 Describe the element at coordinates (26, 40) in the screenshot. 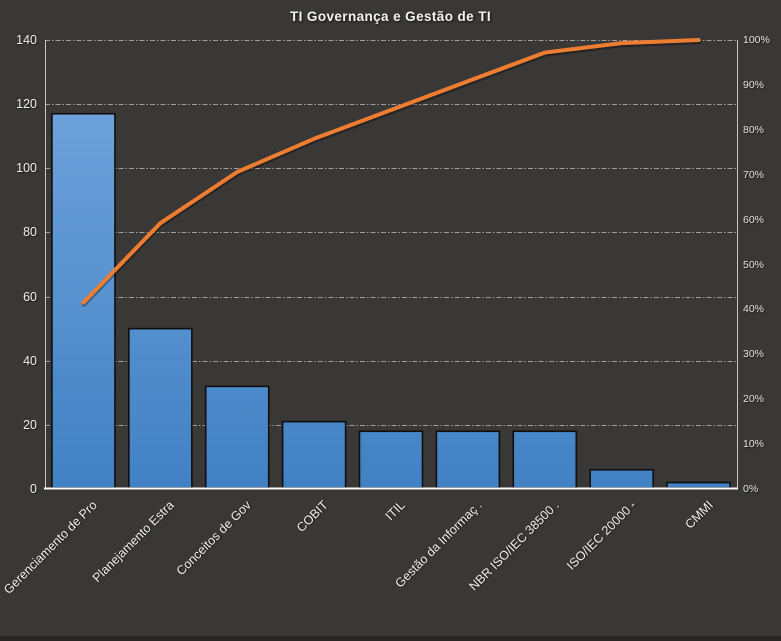

I see `y-axis-tick-label: 140` at that location.